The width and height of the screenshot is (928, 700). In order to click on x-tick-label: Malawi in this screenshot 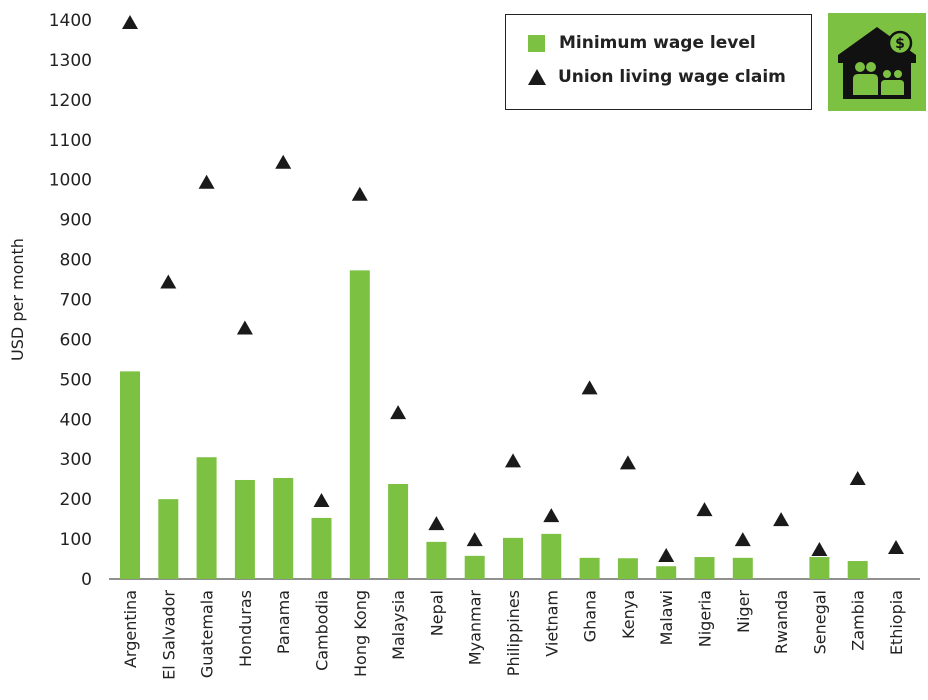, I will do `click(666, 617)`.